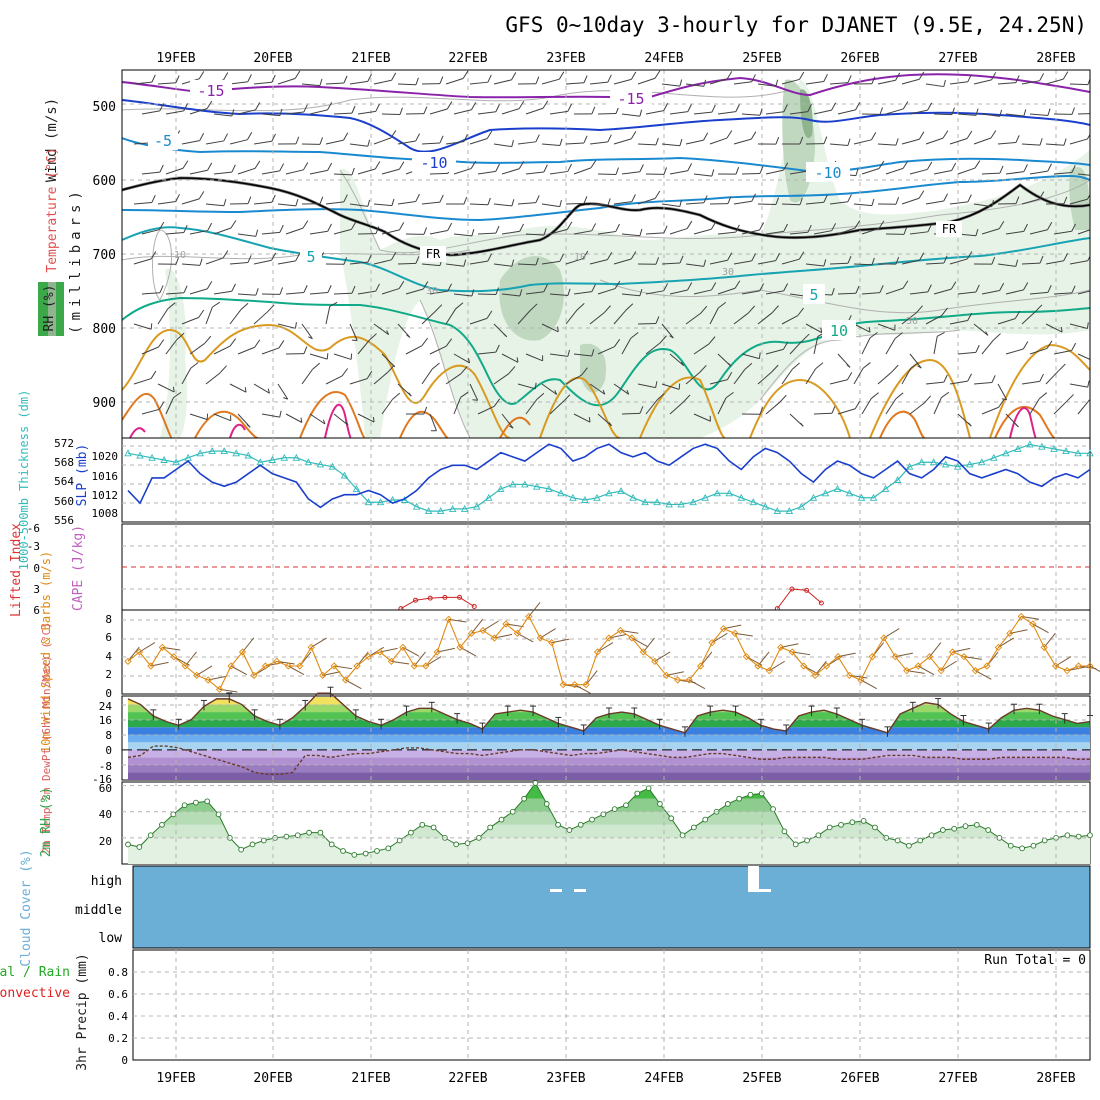 The width and height of the screenshot is (1100, 1100). What do you see at coordinates (118, 1016) in the screenshot?
I see `precip-y-tick: 0.4` at bounding box center [118, 1016].